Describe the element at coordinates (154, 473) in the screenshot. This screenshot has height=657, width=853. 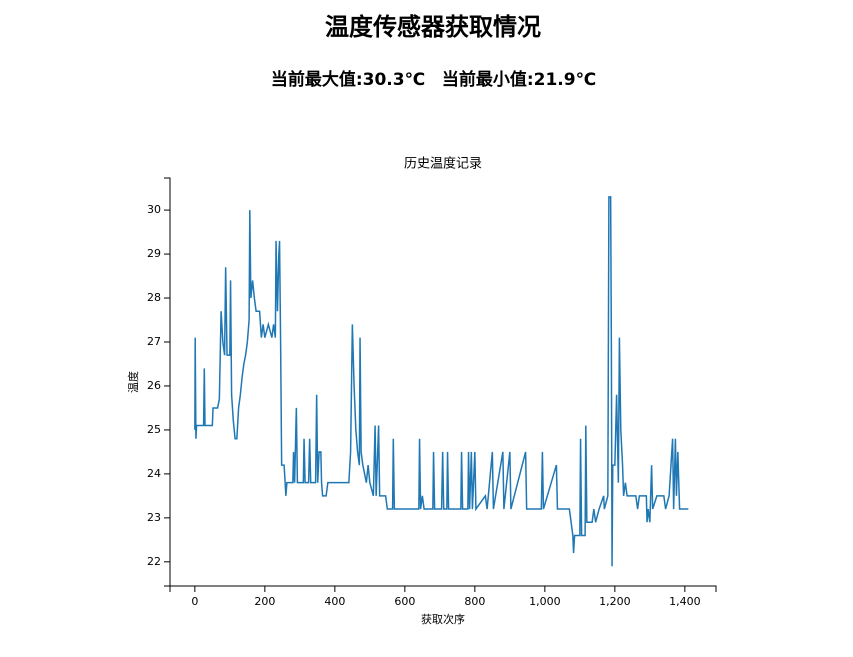
I see `y-tick-label: 24` at that location.